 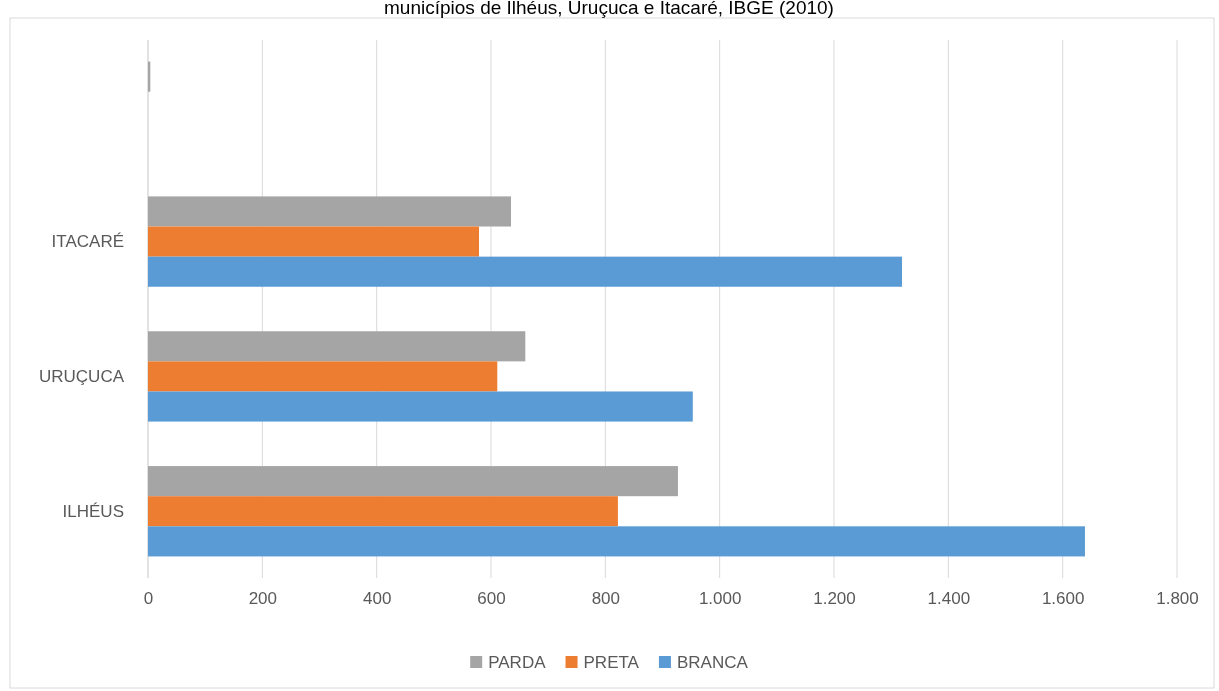 I want to click on x-tick-label: 800, so click(x=606, y=599).